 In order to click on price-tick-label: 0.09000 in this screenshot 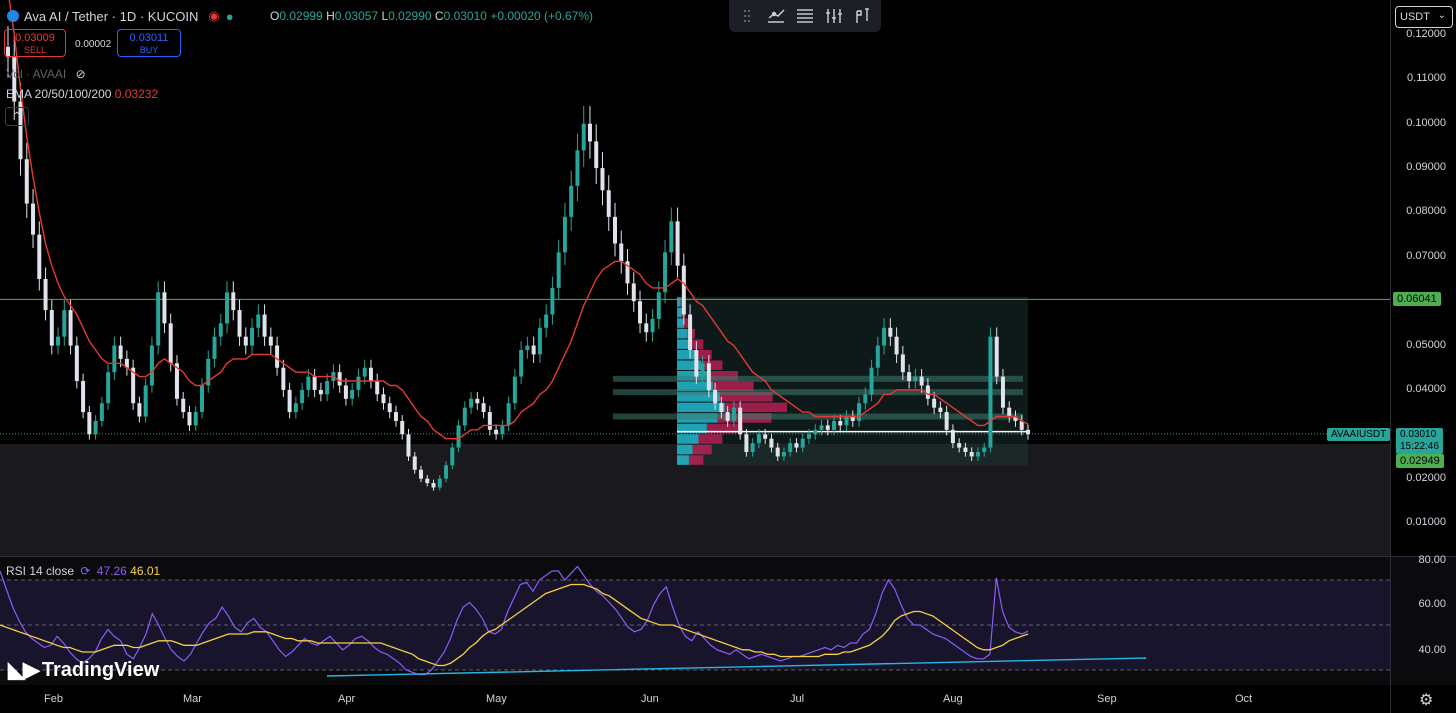, I will do `click(1426, 167)`.